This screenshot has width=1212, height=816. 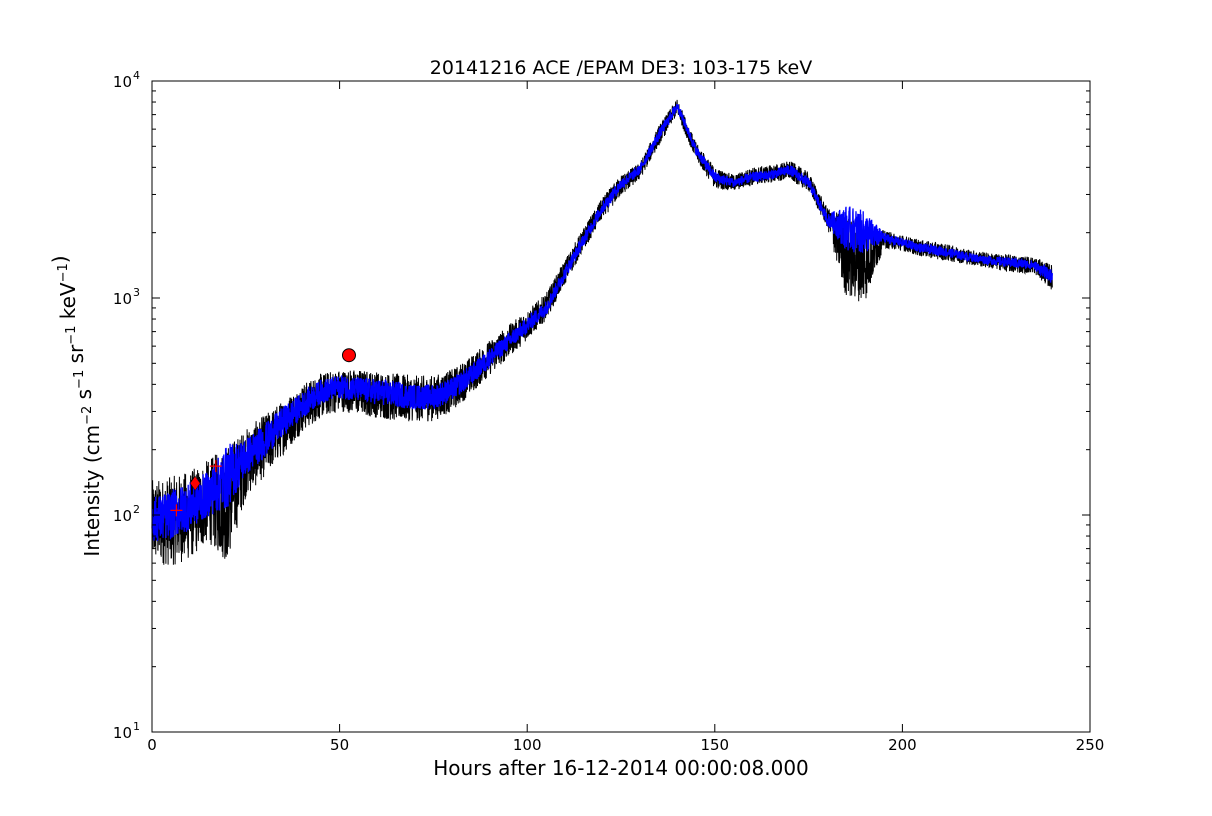 I want to click on chart-title: 20141216 ACE /EPAM DE3: 103-175 keV, so click(x=621, y=68).